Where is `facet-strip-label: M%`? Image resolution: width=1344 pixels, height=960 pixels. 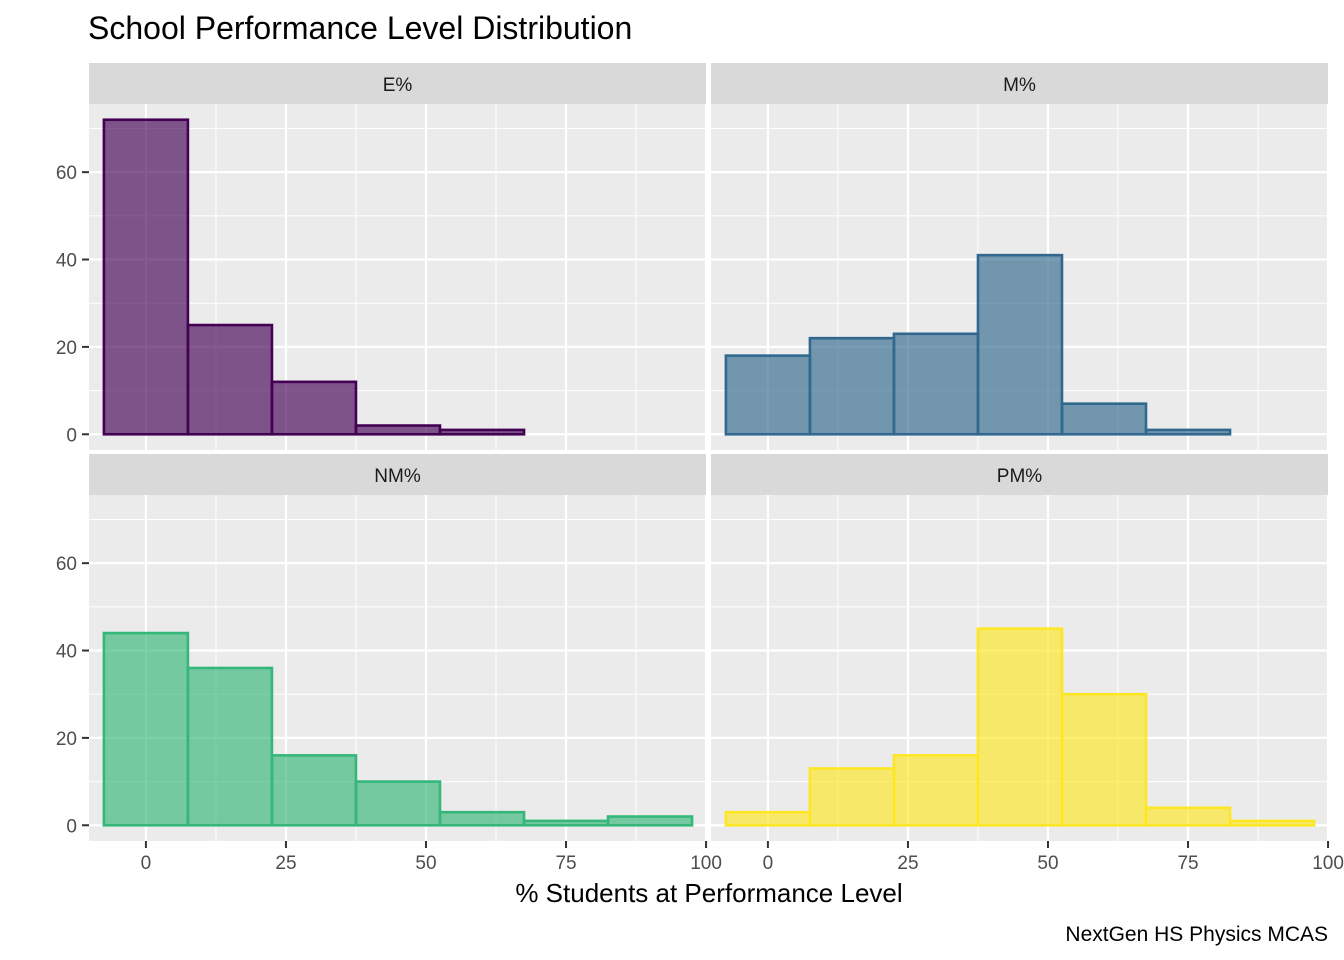 facet-strip-label: M% is located at coordinates (1019, 85).